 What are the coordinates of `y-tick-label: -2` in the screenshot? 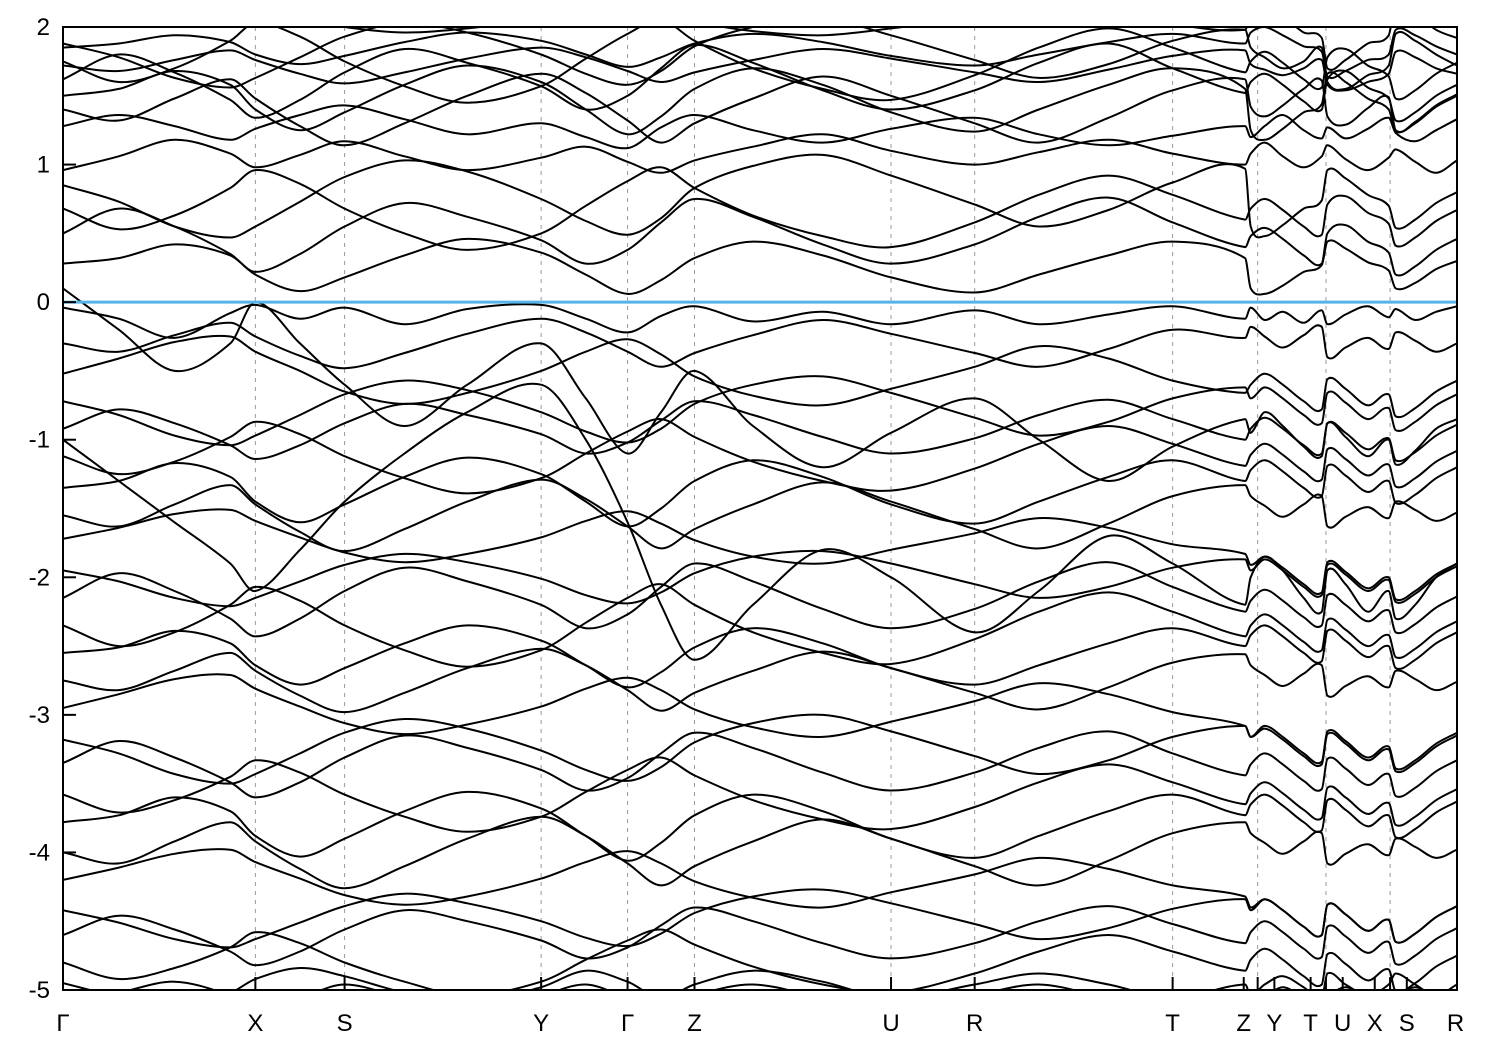 It's located at (39, 577).